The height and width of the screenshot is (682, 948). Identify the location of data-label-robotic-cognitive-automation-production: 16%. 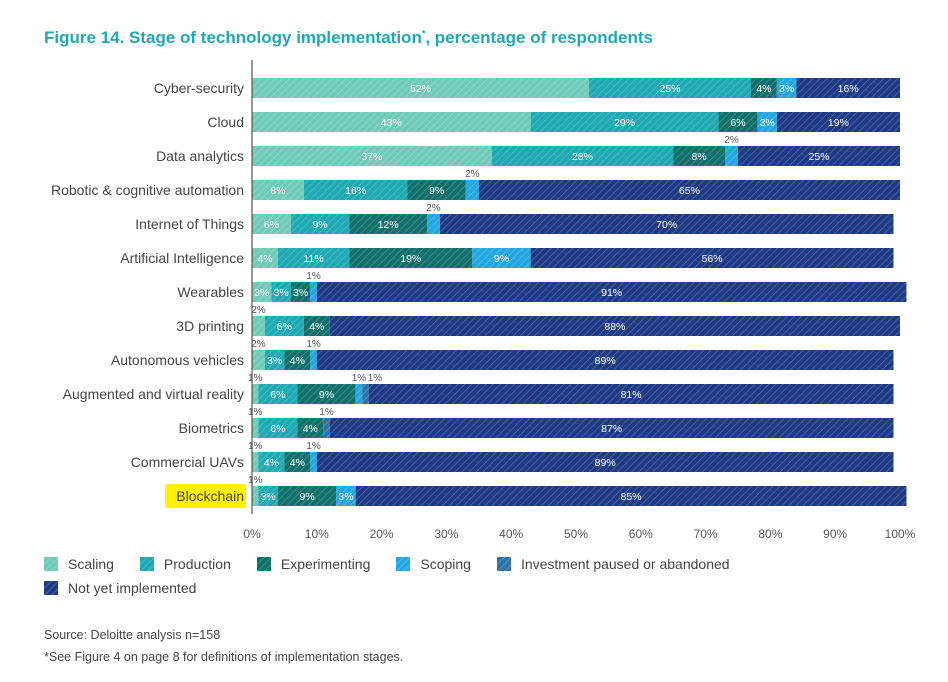
(355, 191).